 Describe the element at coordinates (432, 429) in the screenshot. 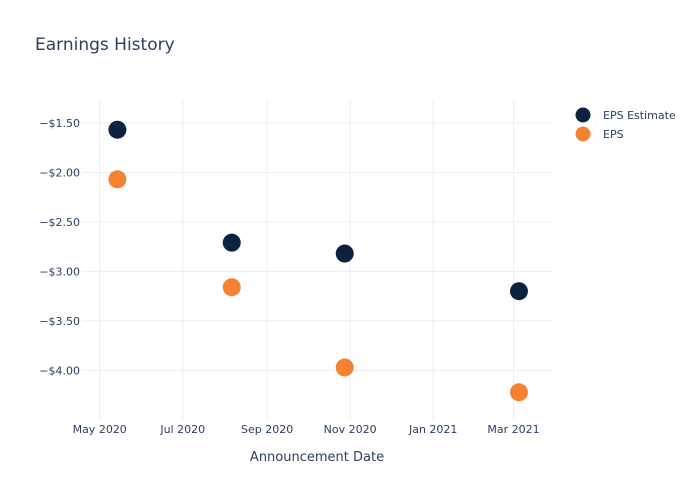

I see `x-tick-label: Jan 2021` at that location.